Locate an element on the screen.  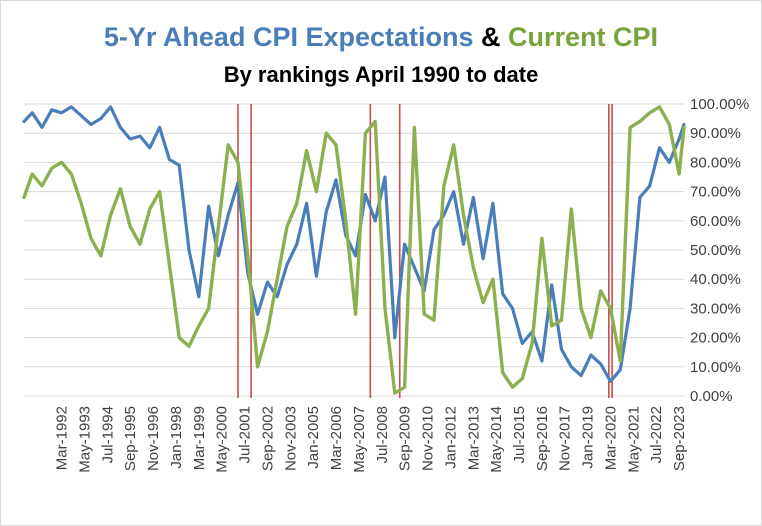
x-tick-label: May-2021 is located at coordinates (633, 439).